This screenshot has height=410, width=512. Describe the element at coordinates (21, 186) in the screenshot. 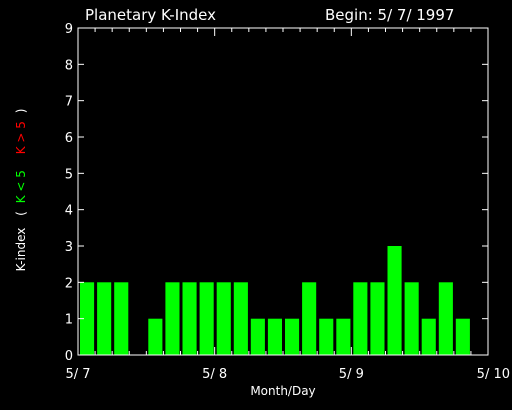

I see `y-axis-label-green: K < 5` at that location.